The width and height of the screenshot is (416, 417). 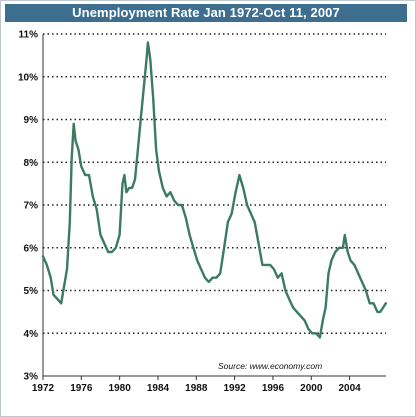 What do you see at coordinates (81, 388) in the screenshot?
I see `x-tick-label: 1976` at bounding box center [81, 388].